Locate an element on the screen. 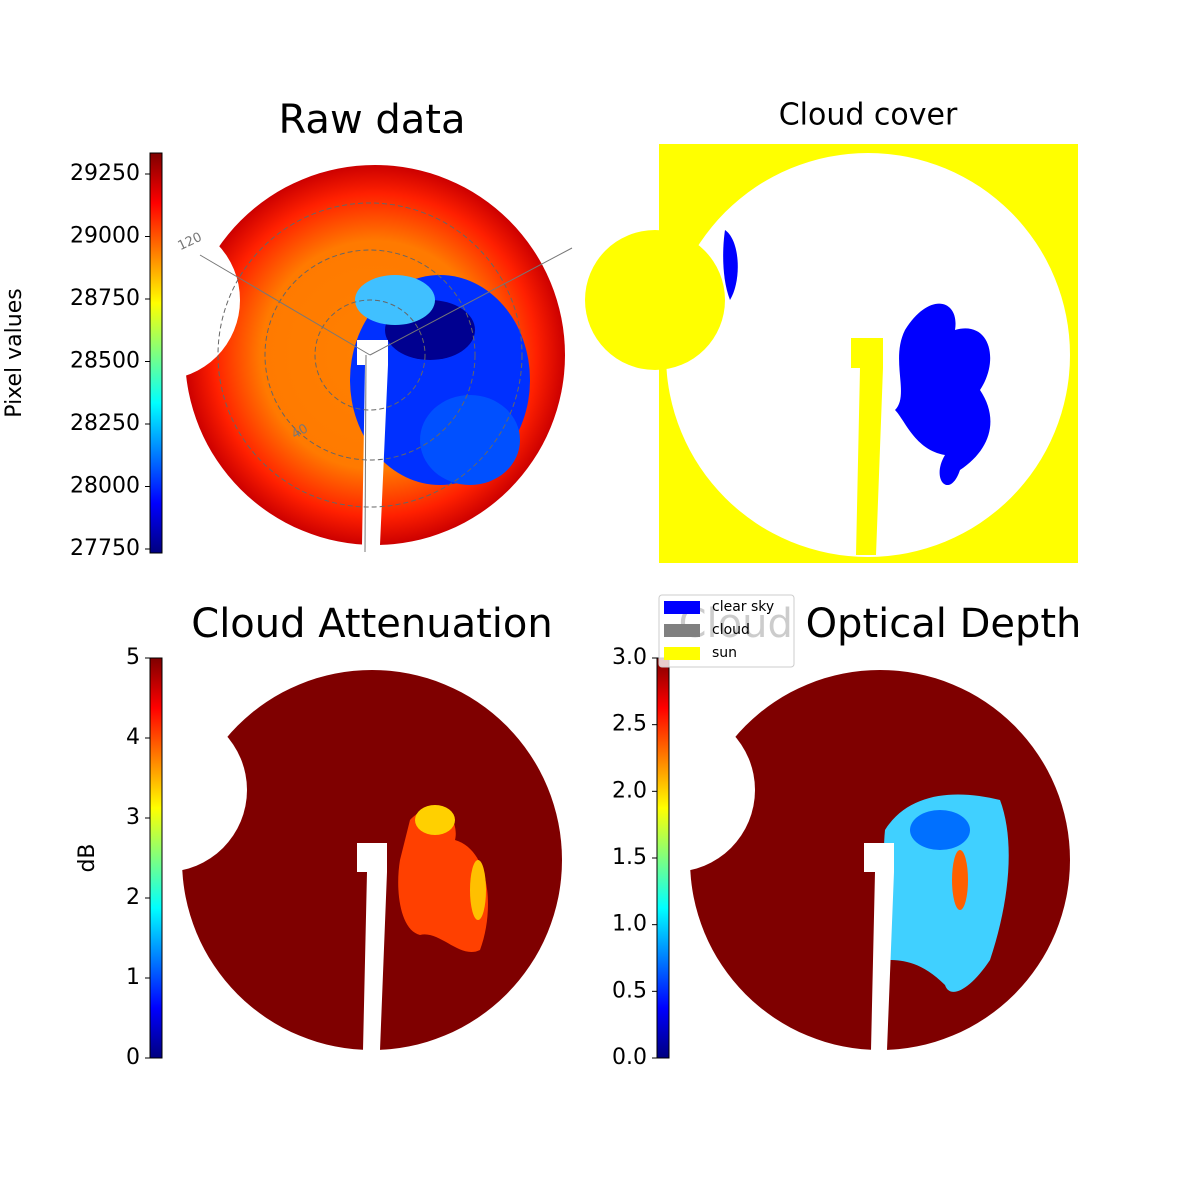 The width and height of the screenshot is (1200, 1200). raw-image is located at coordinates (326, 359).